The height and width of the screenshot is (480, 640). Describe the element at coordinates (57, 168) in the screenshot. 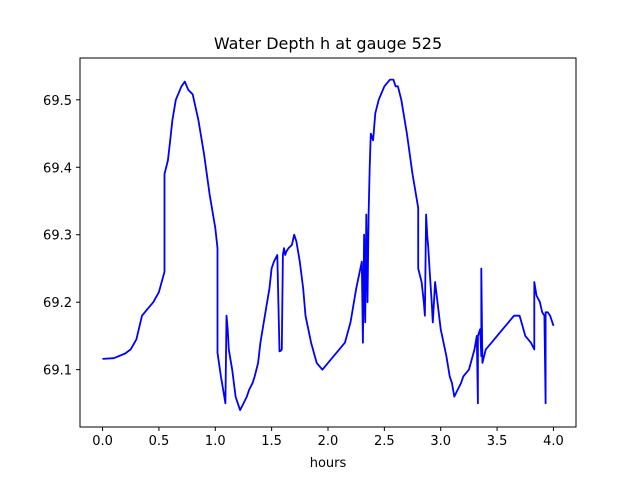

I see `y-tick-label: 69.4` at that location.